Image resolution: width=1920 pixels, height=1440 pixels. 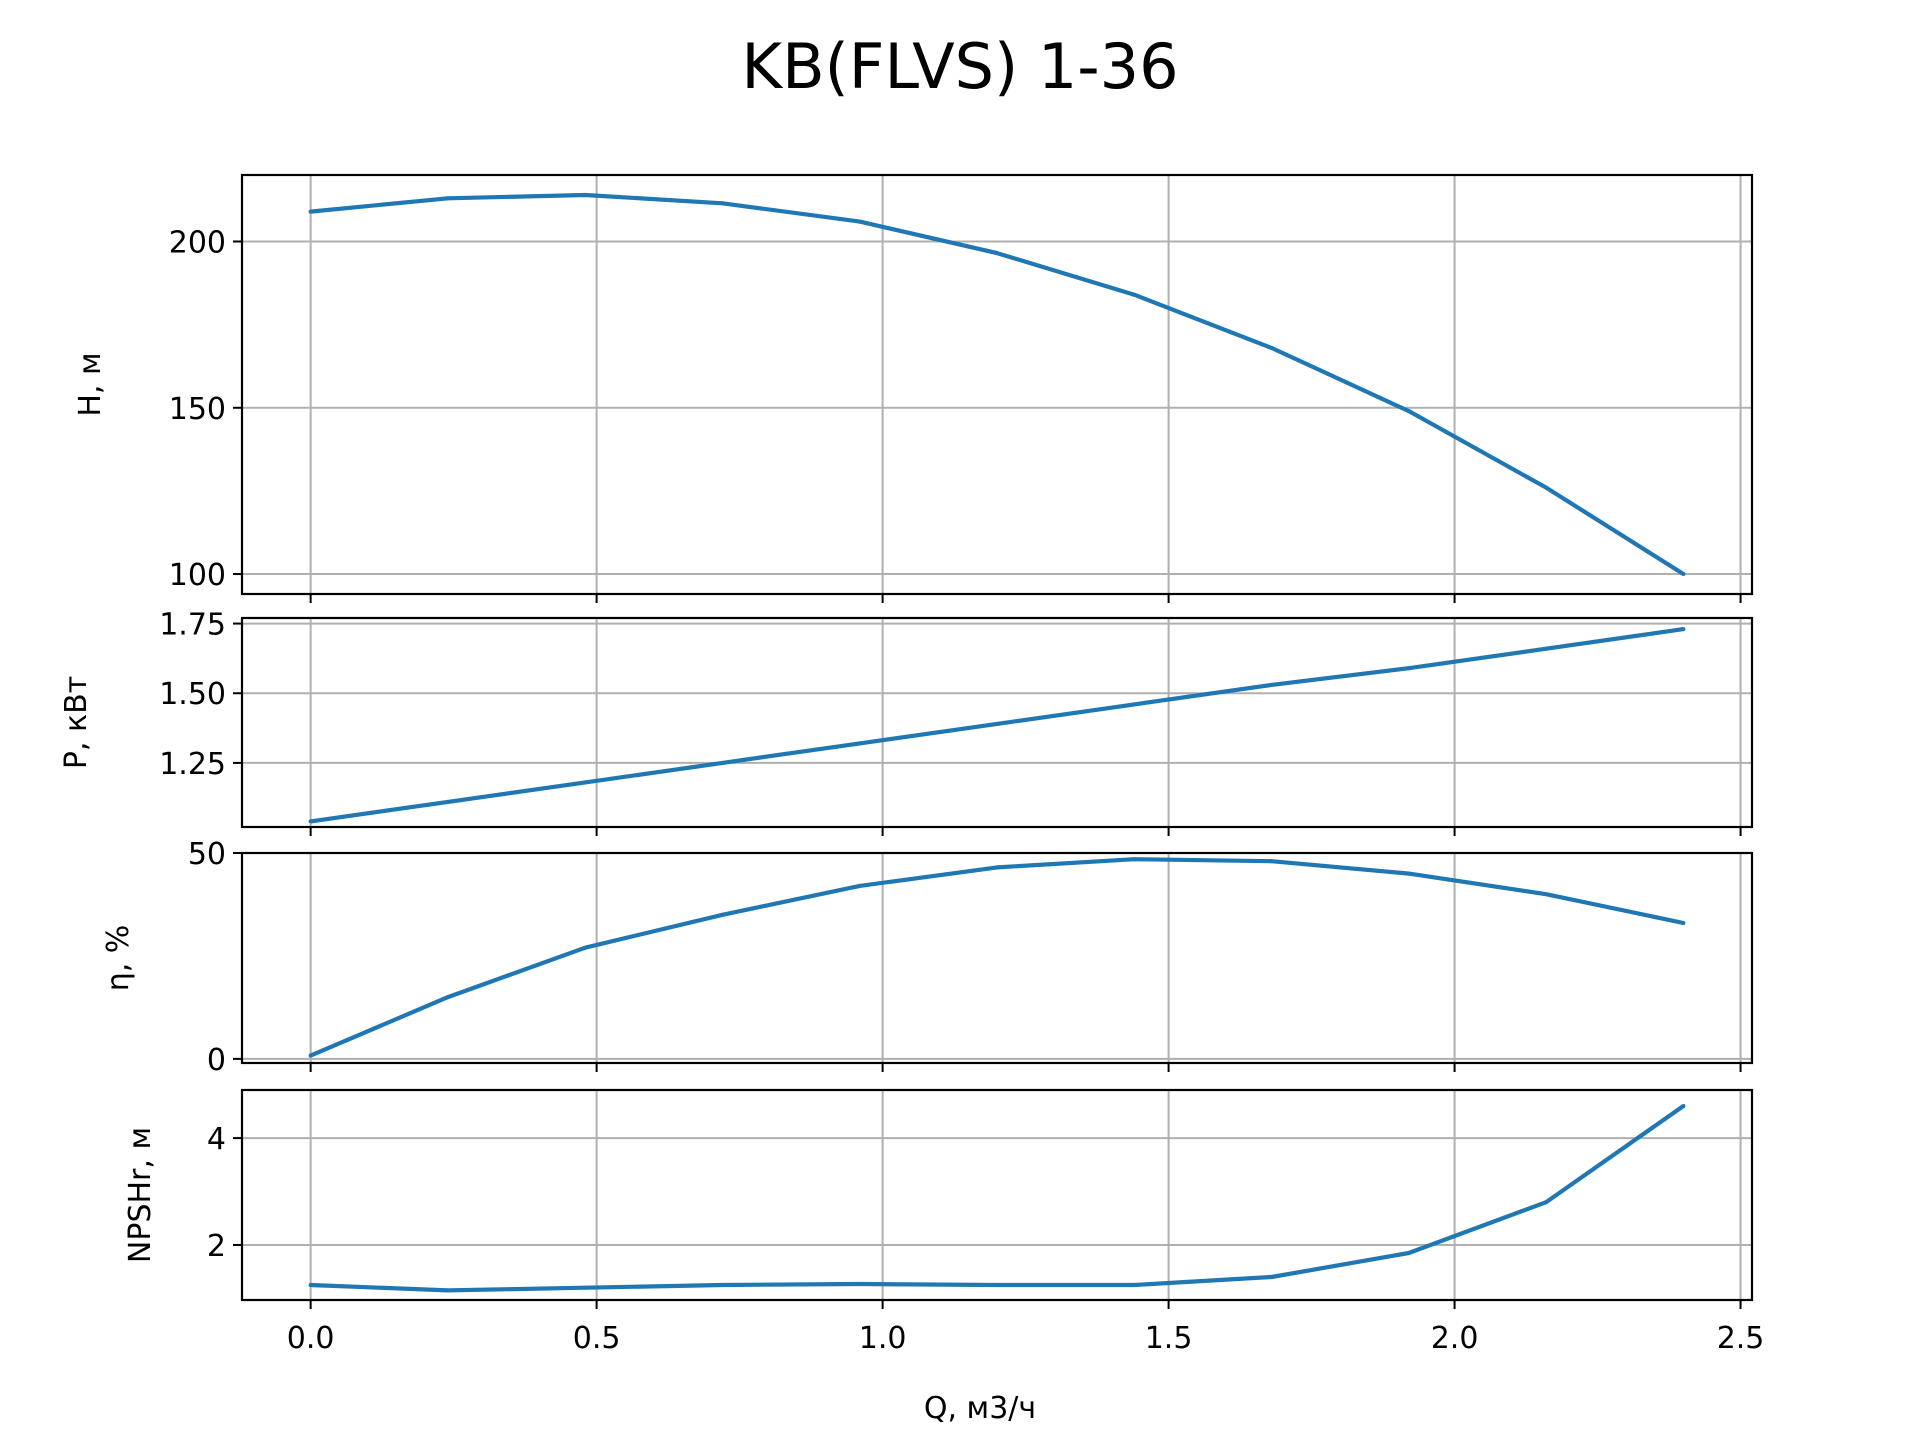 What do you see at coordinates (311, 1338) in the screenshot?
I see `x-tick-label: 0.0` at bounding box center [311, 1338].